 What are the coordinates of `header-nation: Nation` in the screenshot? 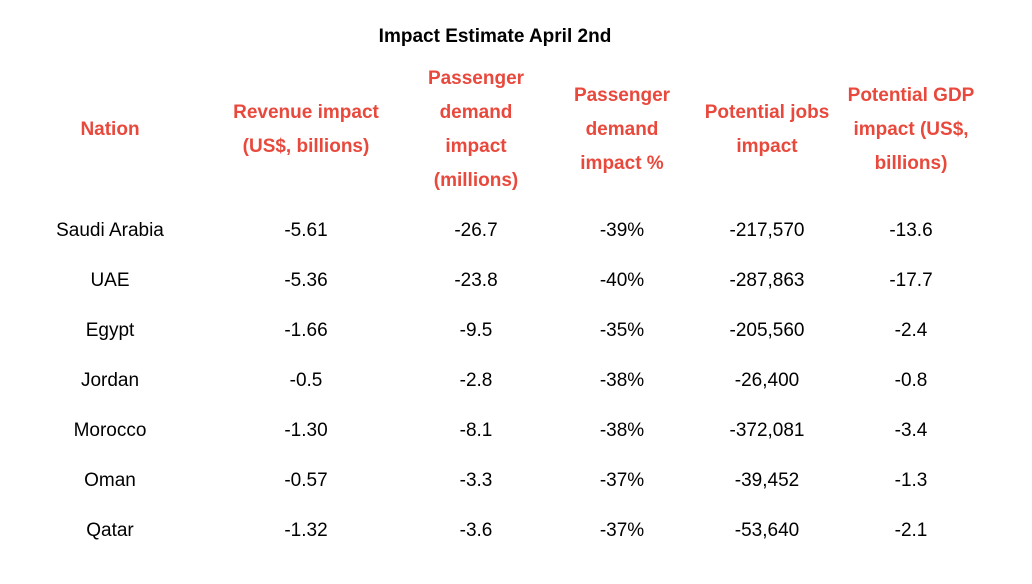 It's located at (109, 130).